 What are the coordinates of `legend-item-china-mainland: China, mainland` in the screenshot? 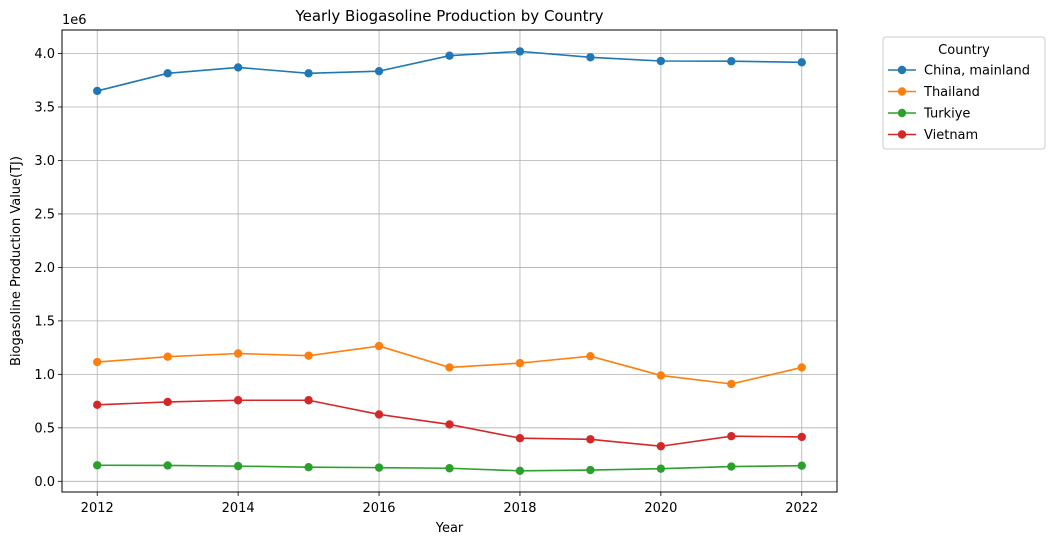 It's located at (959, 71).